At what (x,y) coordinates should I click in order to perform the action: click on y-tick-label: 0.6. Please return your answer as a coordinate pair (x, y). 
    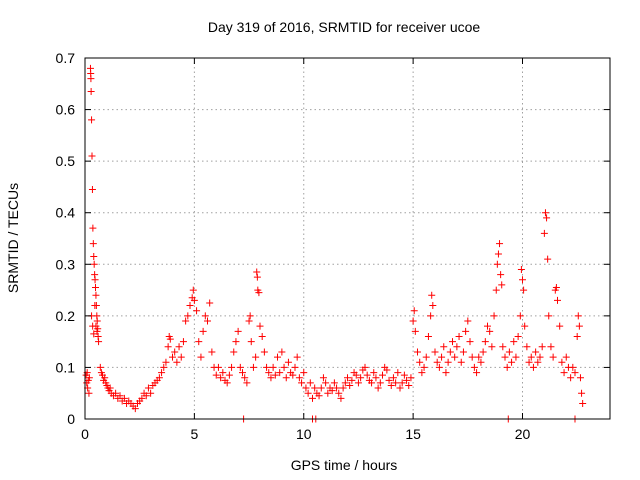
    Looking at the image, I should click on (66, 110).